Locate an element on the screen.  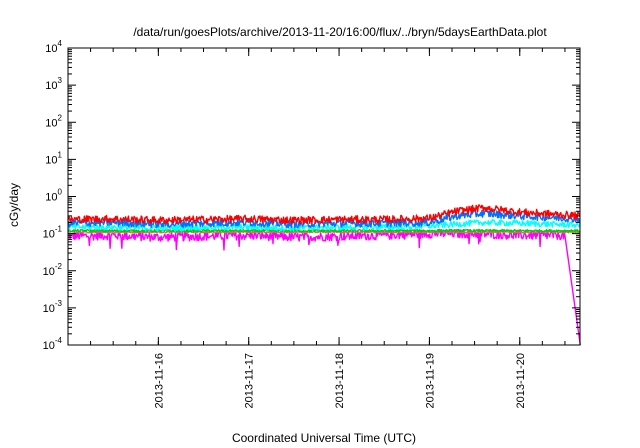
x-tick-label: 2013-11-20 is located at coordinates (521, 380).